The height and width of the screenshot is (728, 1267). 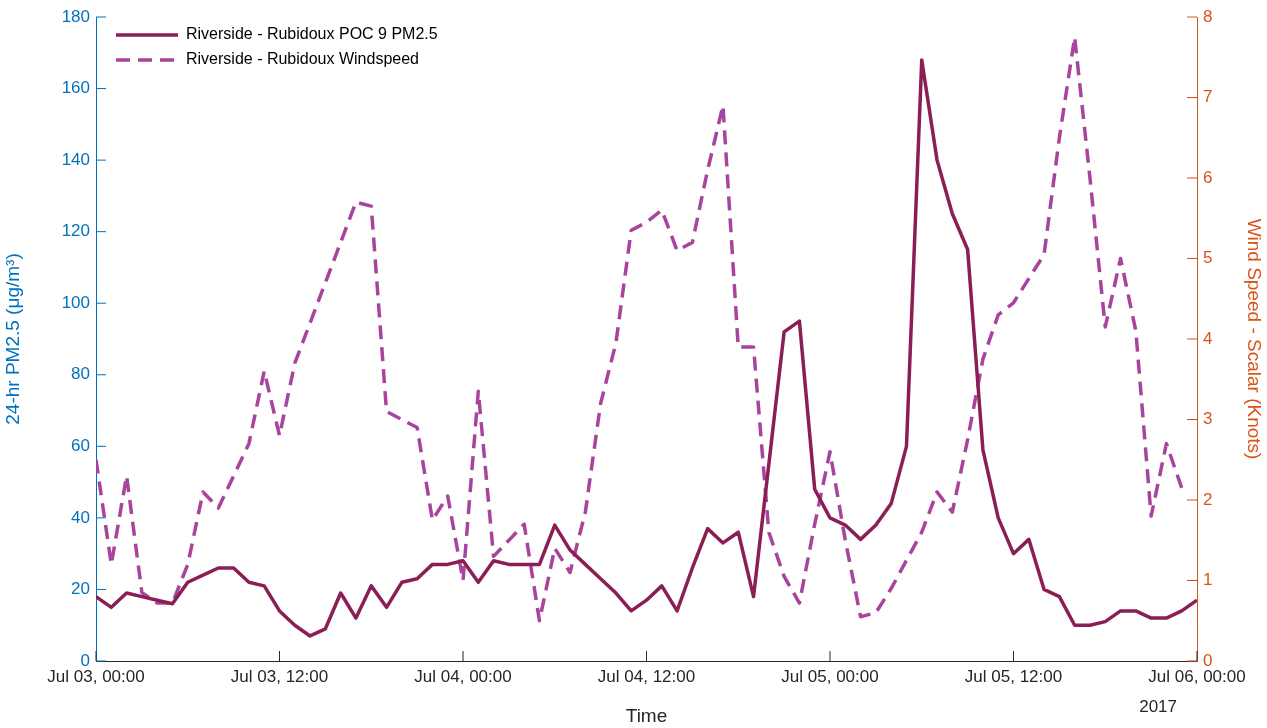 What do you see at coordinates (75, 16) in the screenshot?
I see `y-tick-label: 180` at bounding box center [75, 16].